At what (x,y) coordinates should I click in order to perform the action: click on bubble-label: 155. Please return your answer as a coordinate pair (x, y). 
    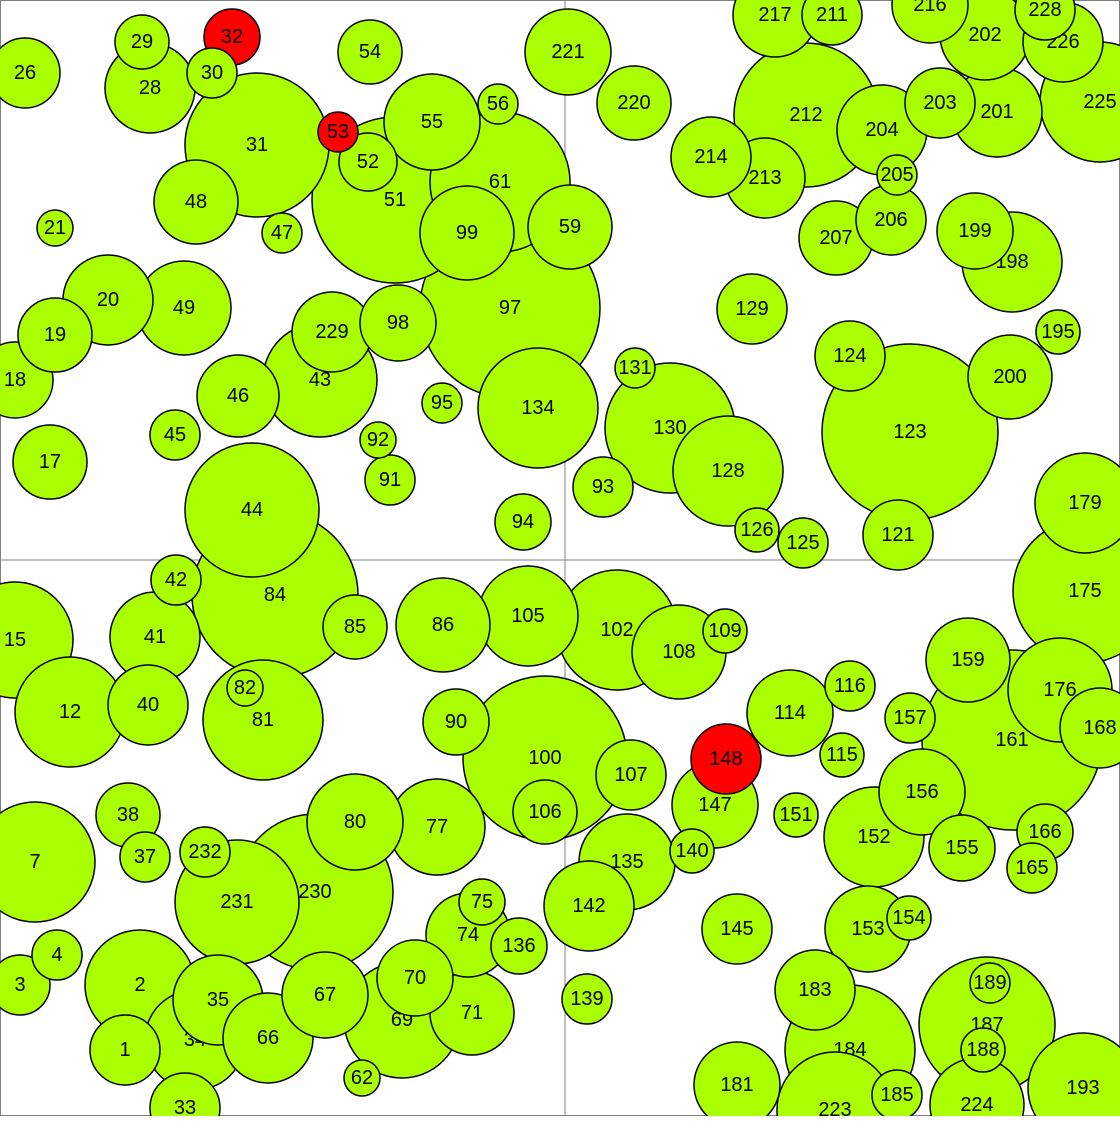
    Looking at the image, I should click on (961, 848).